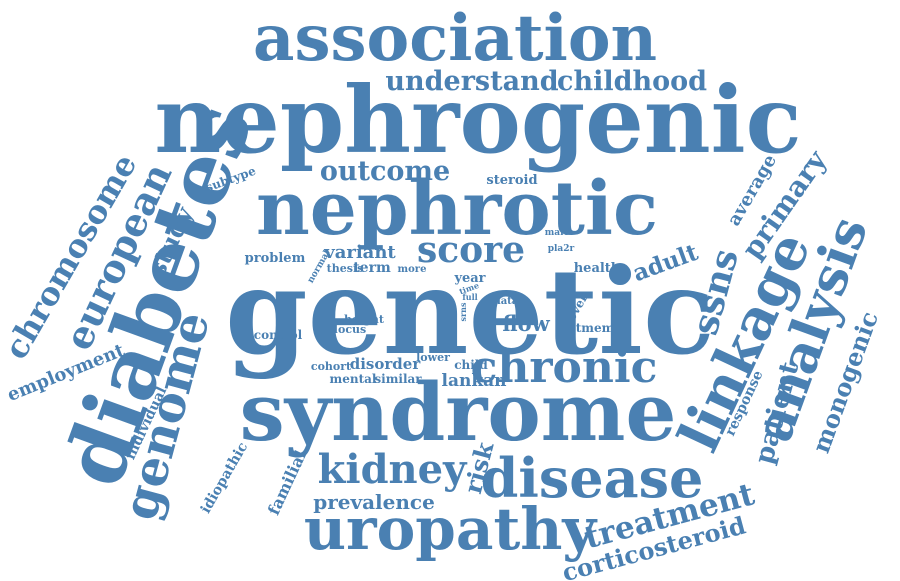  I want to click on word-tmem: tmem, so click(595, 328).